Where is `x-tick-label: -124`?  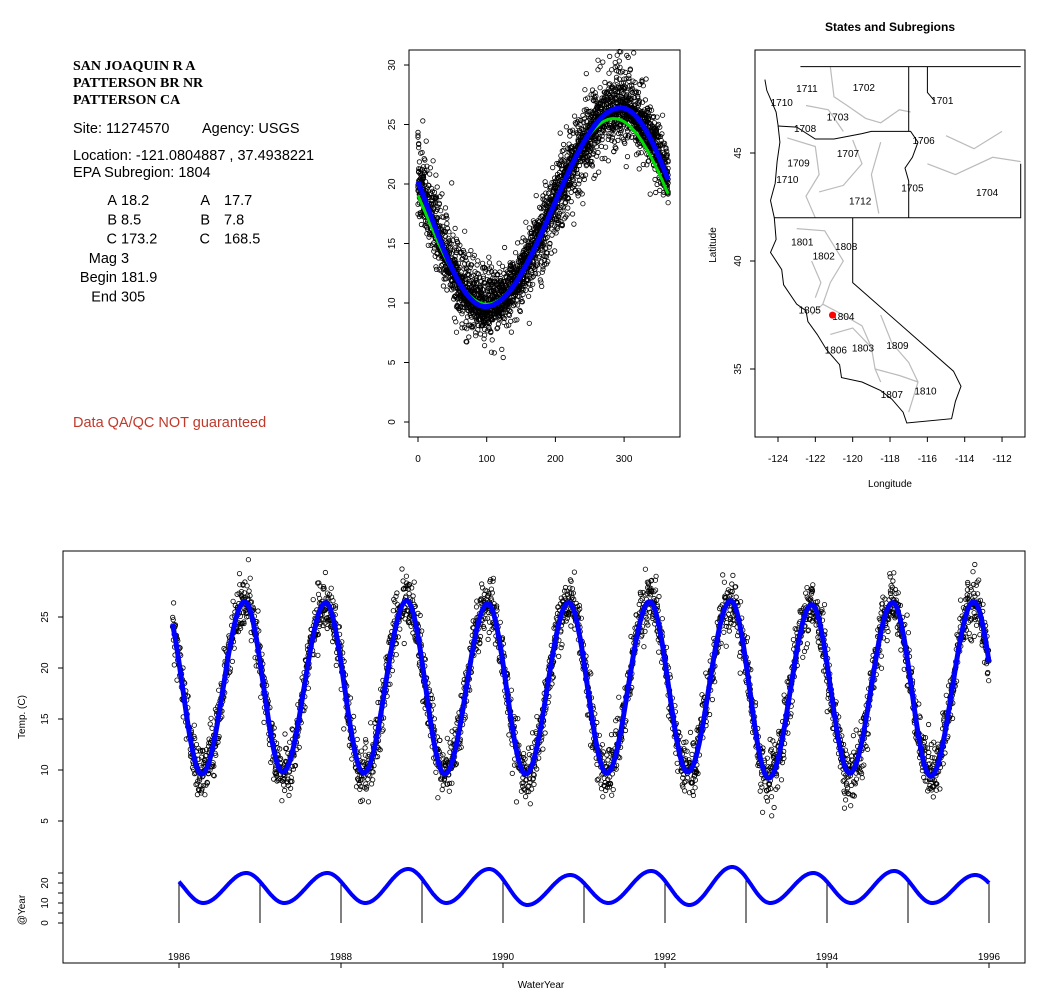 x-tick-label: -124 is located at coordinates (778, 459).